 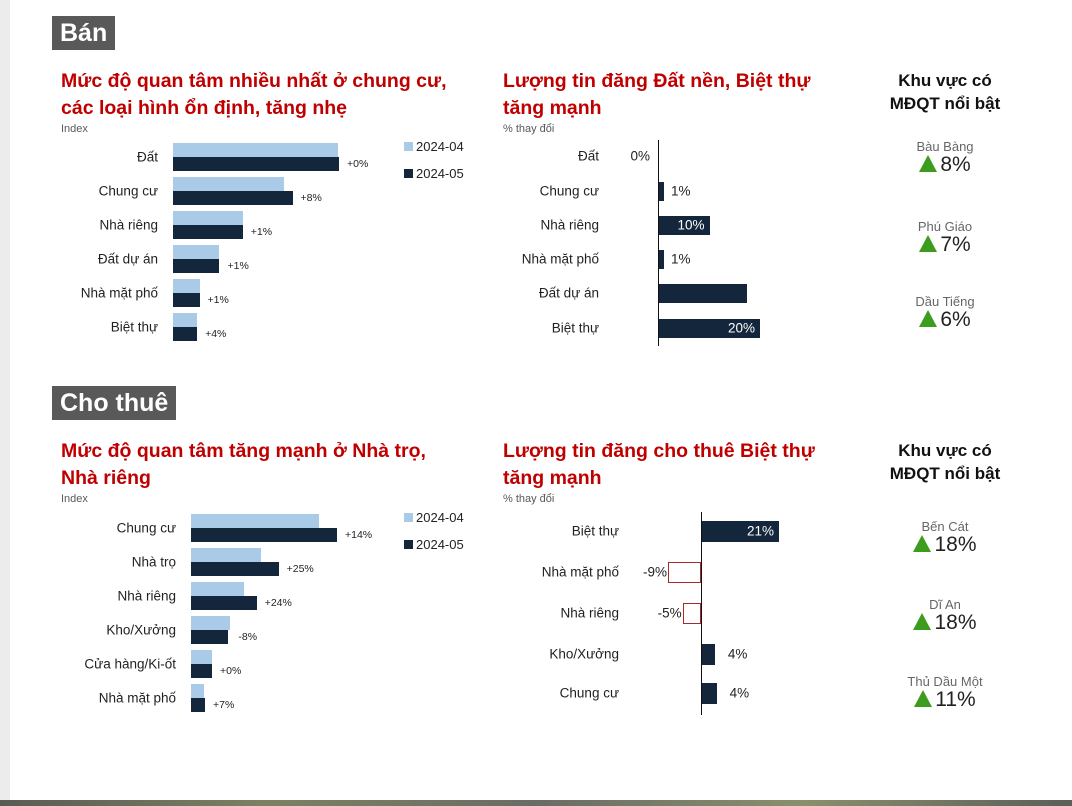 What do you see at coordinates (945, 301) in the screenshot?
I see `highlight-area-name: Dầu Tiếng` at bounding box center [945, 301].